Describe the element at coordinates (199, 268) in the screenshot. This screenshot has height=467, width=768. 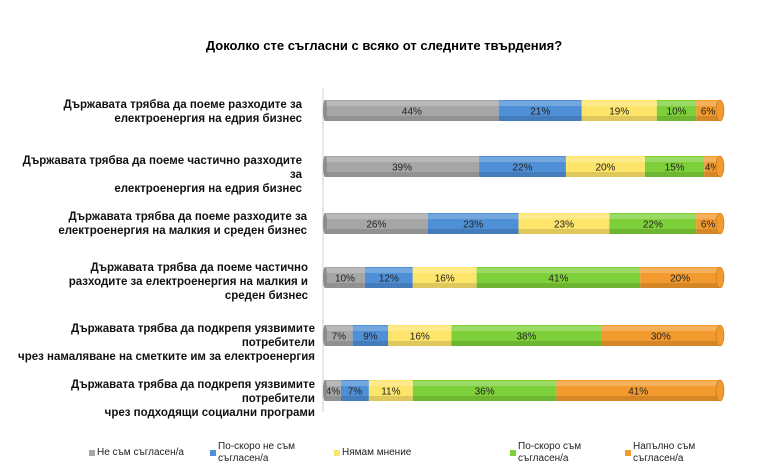
I see `category-label-line: Държавата трябва да поеме частично` at that location.